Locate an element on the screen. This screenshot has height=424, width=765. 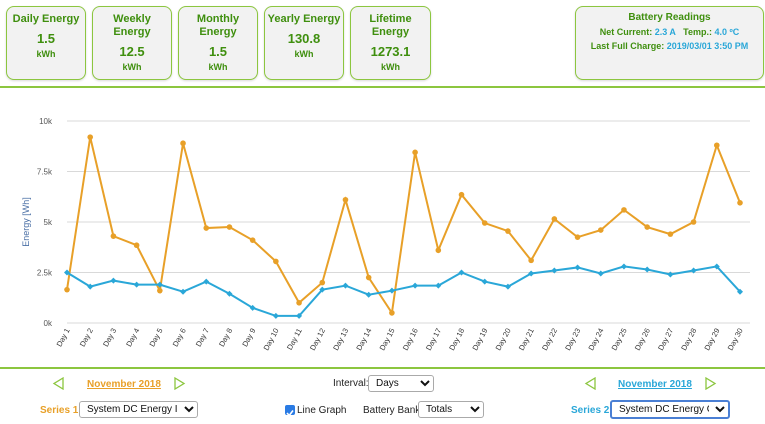
series2-label: Series 2: is located at coordinates (592, 410).